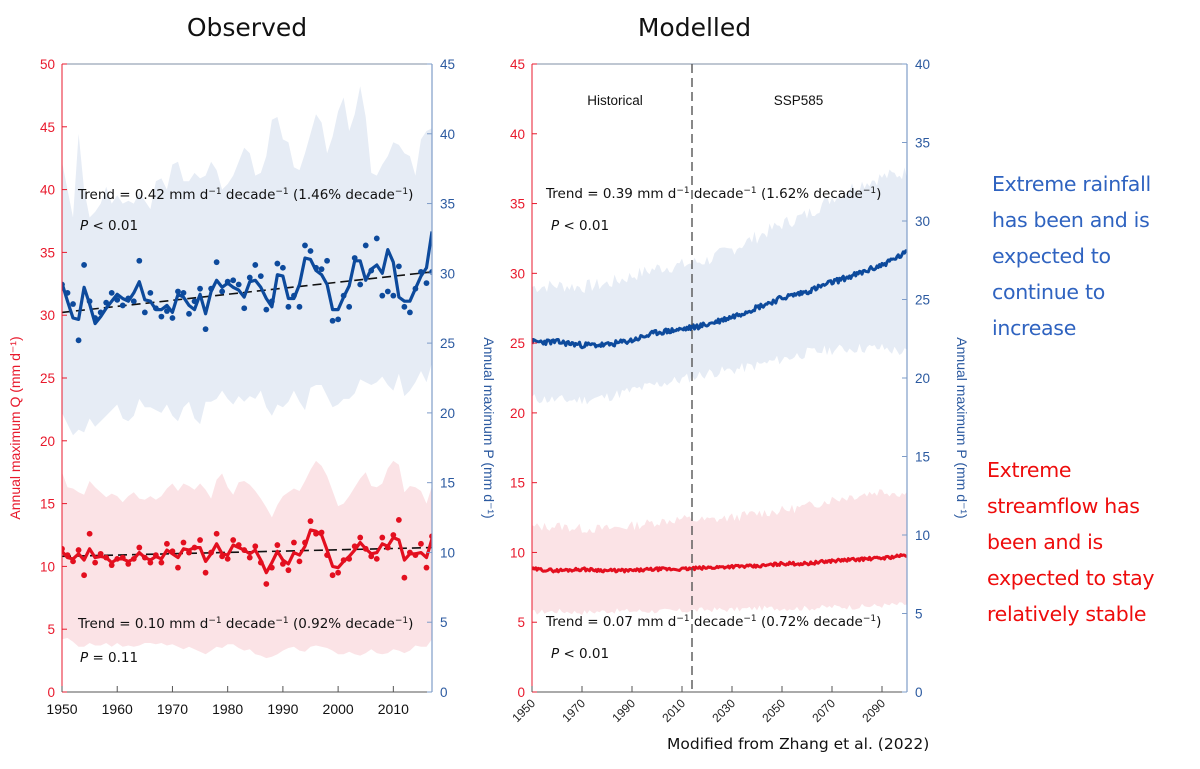 This screenshot has height=769, width=1200. I want to click on period-label-ssp585: SSP585, so click(799, 100).